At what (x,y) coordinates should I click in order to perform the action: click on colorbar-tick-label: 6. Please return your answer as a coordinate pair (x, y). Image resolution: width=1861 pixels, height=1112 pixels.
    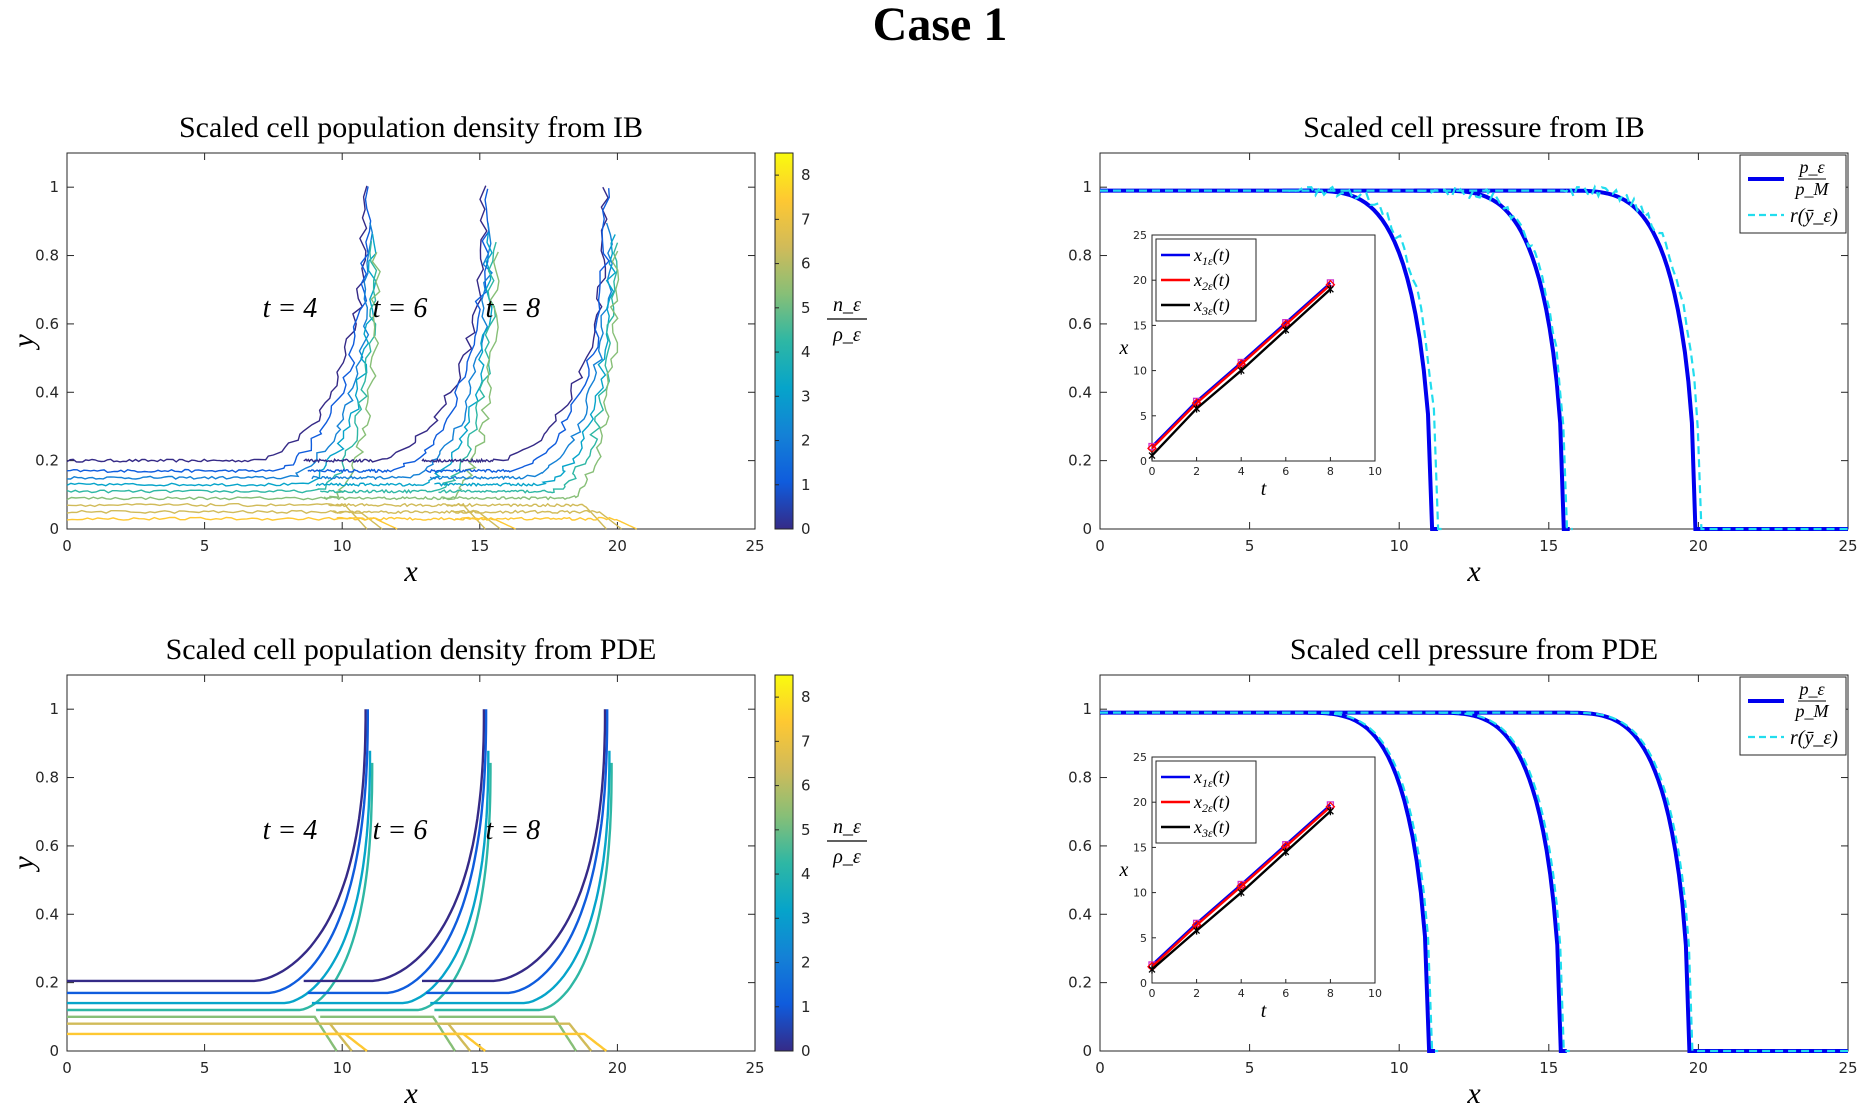
    Looking at the image, I should click on (806, 264).